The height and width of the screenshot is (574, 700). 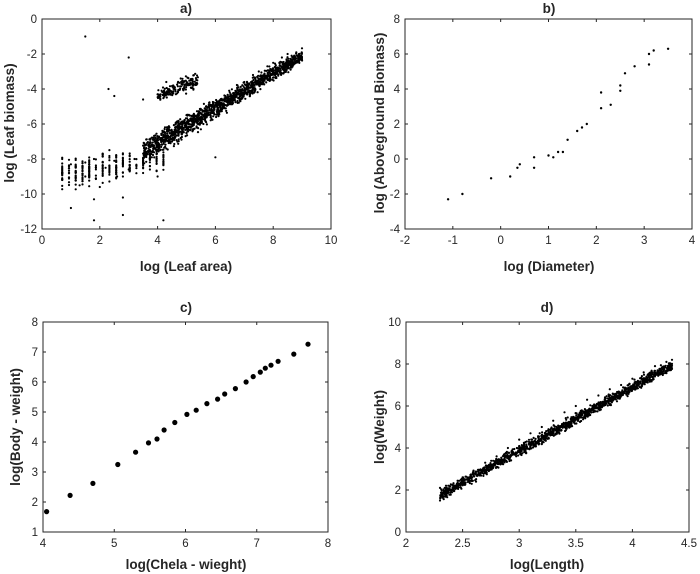 I want to click on x-tick-label: 4, so click(x=632, y=544).